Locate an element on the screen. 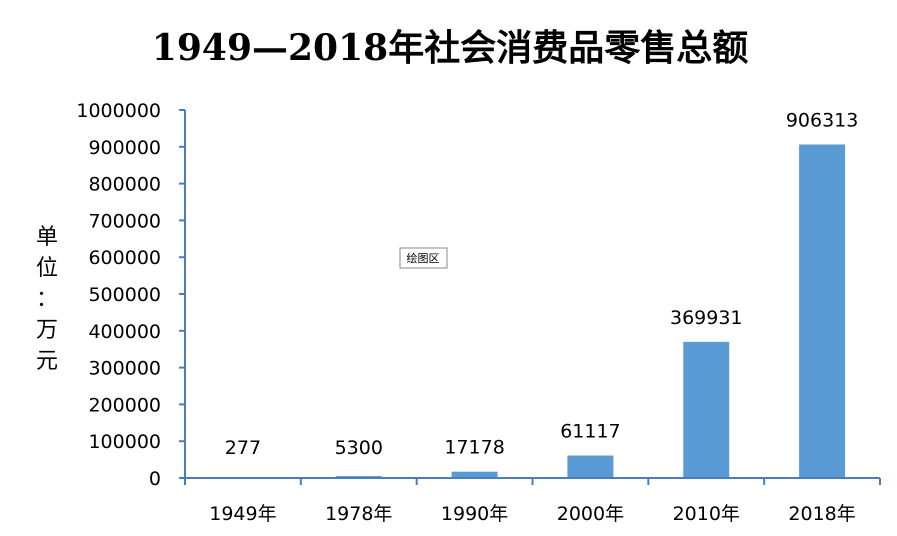 The height and width of the screenshot is (536, 897). y-axis-label-char: 万 is located at coordinates (47, 330).